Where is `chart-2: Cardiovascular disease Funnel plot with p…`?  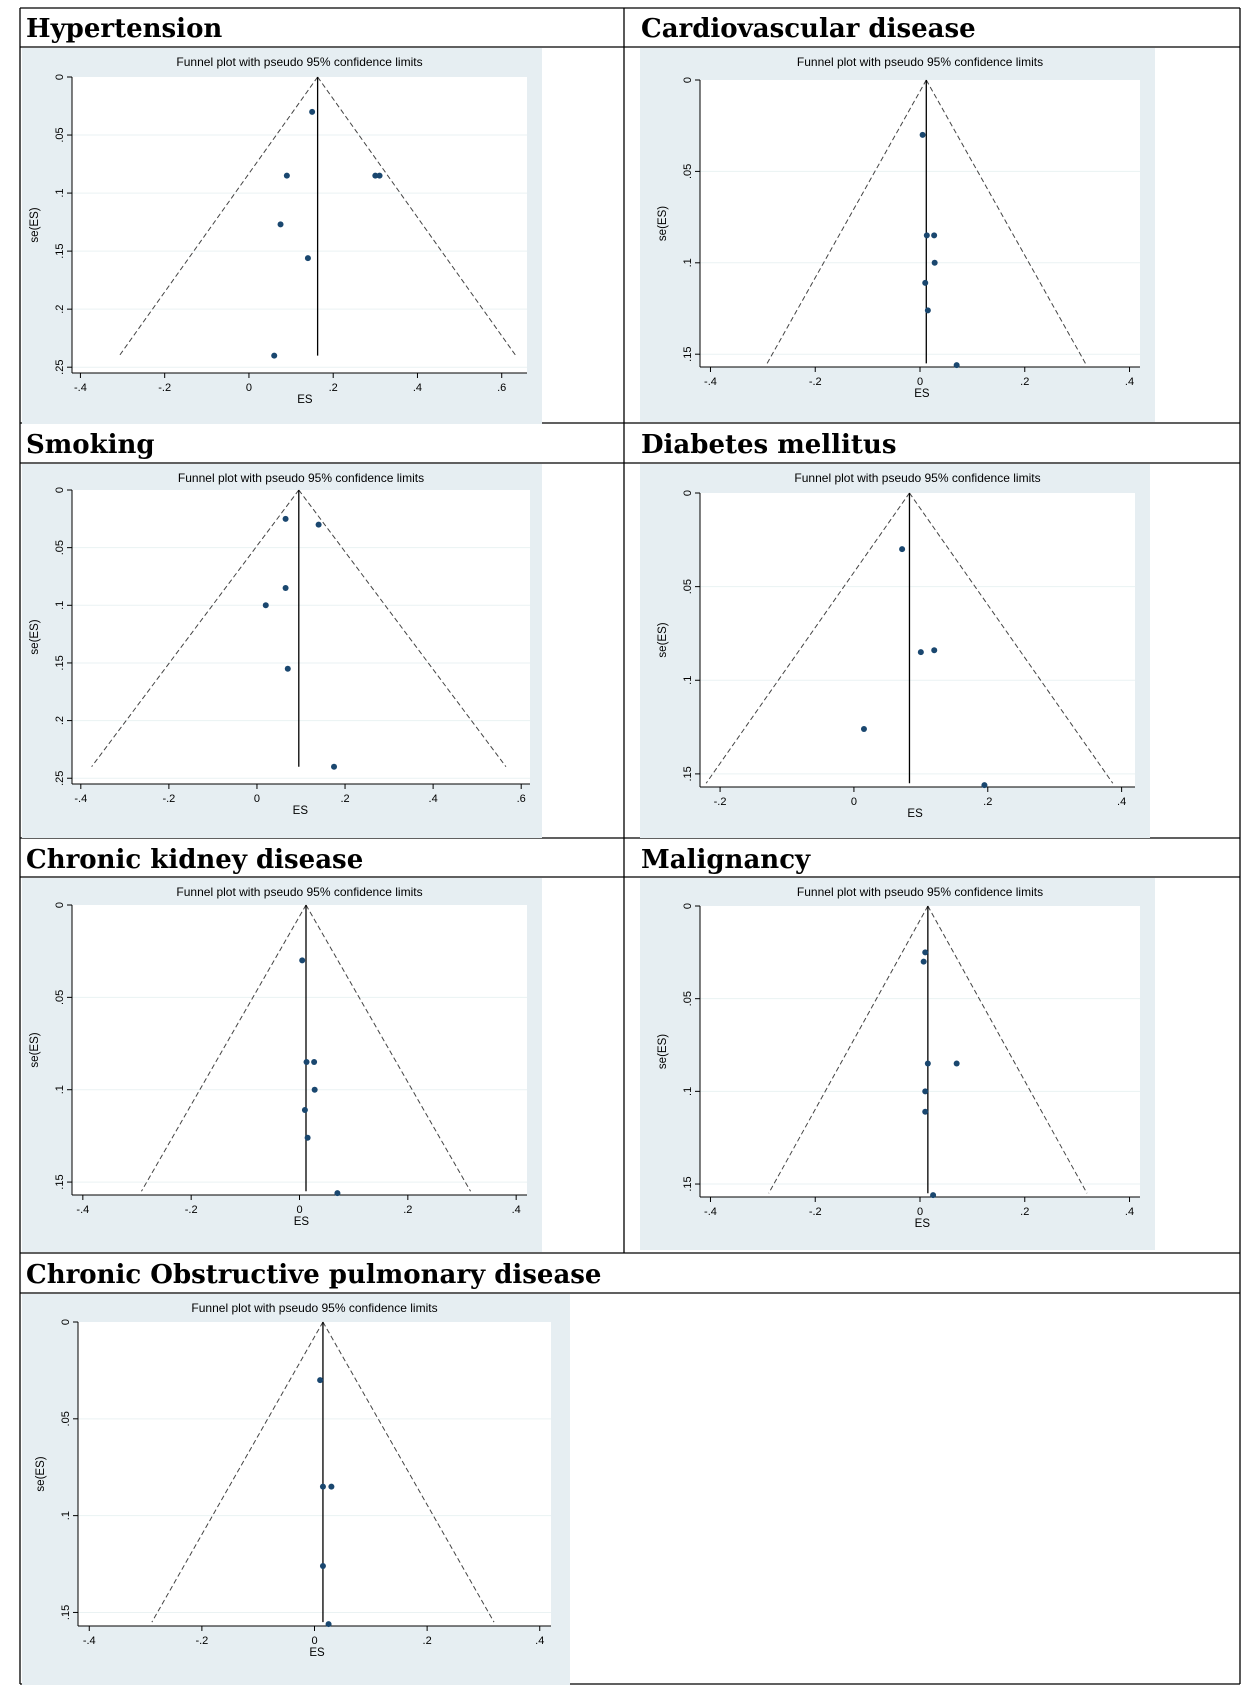
chart-2: Cardiovascular disease Funnel plot with p… is located at coordinates (897, 218).